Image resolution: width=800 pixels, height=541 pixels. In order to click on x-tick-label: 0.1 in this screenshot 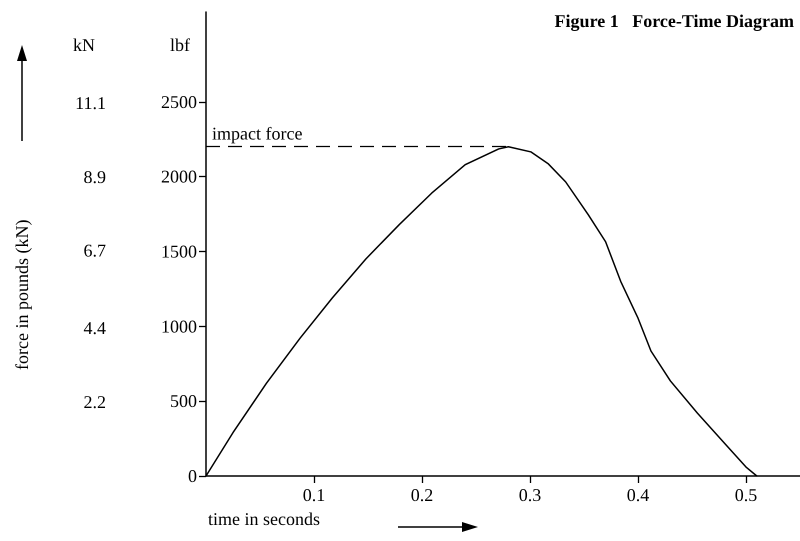, I will do `click(314, 495)`.